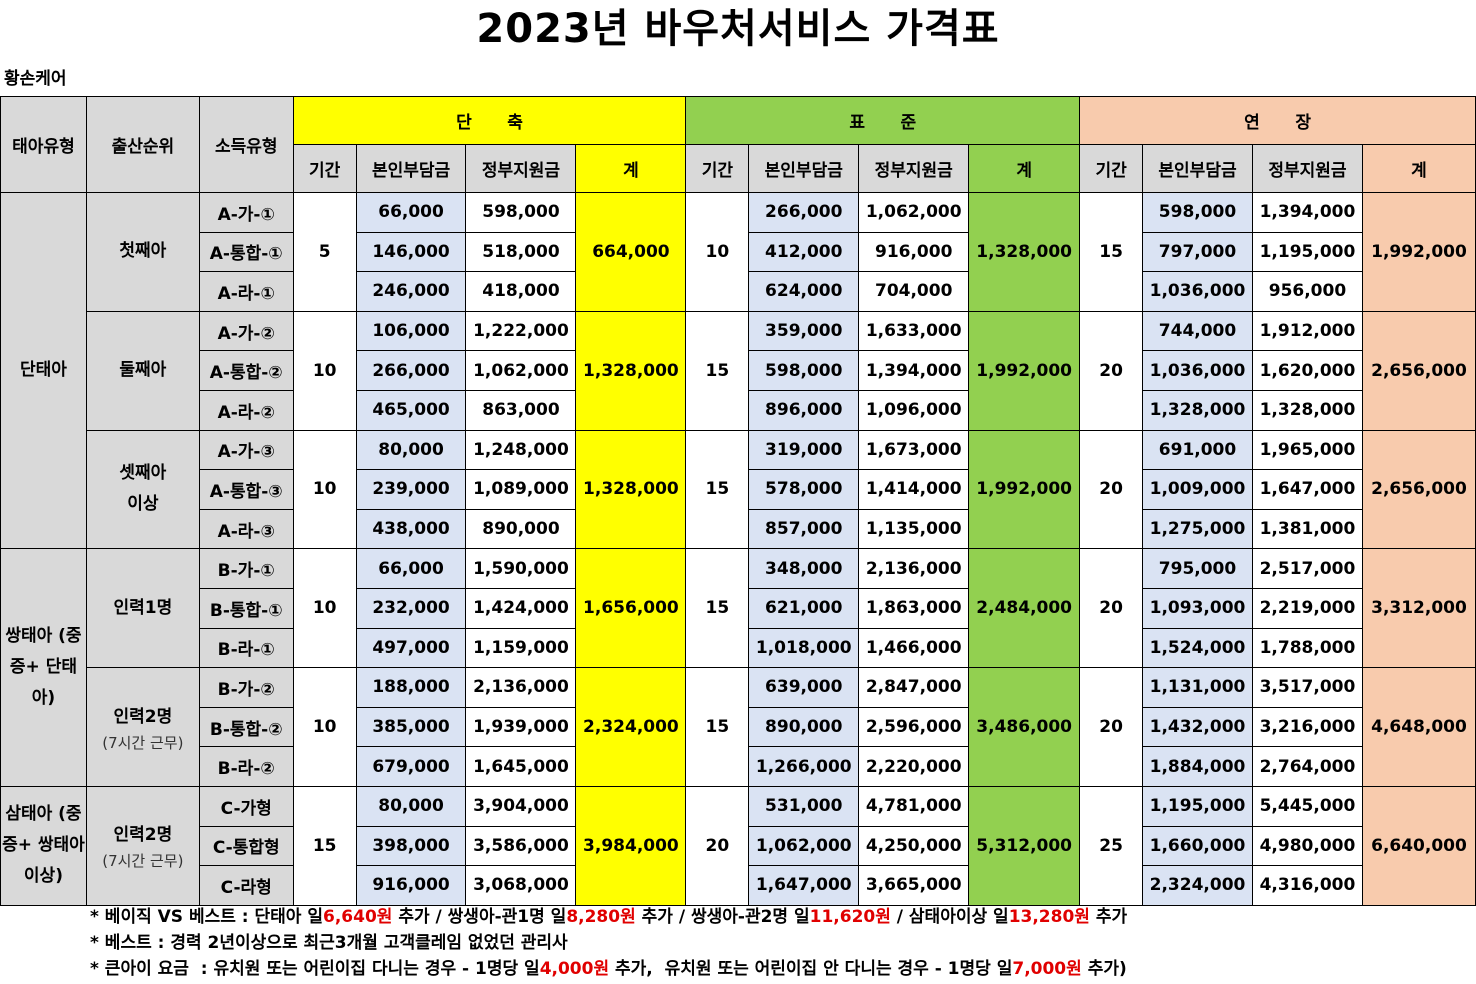 The image size is (1476, 984). I want to click on note-text: / 삼태아이상 일, so click(949, 917).